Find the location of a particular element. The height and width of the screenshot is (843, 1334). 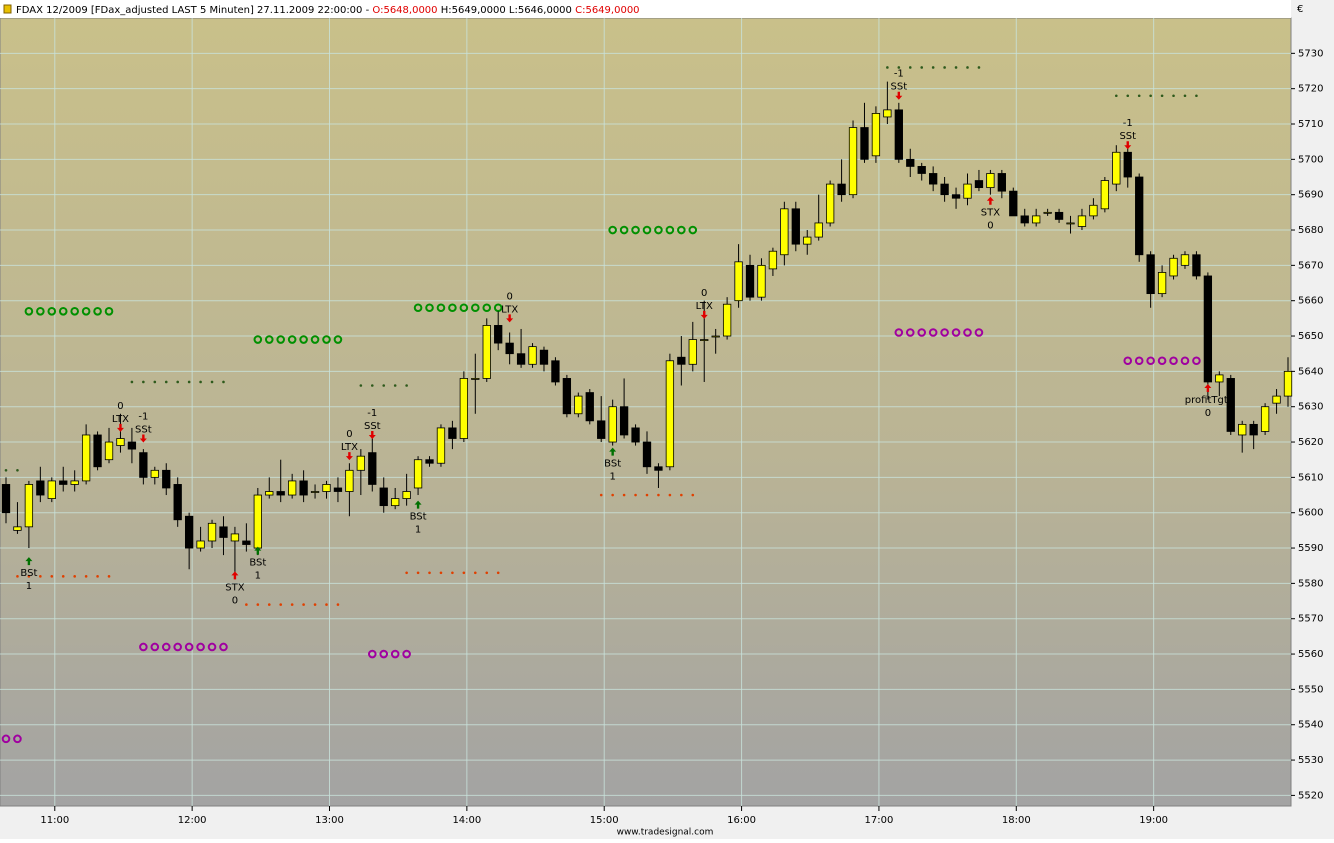

y-tick-label: 5650 is located at coordinates (1310, 336).